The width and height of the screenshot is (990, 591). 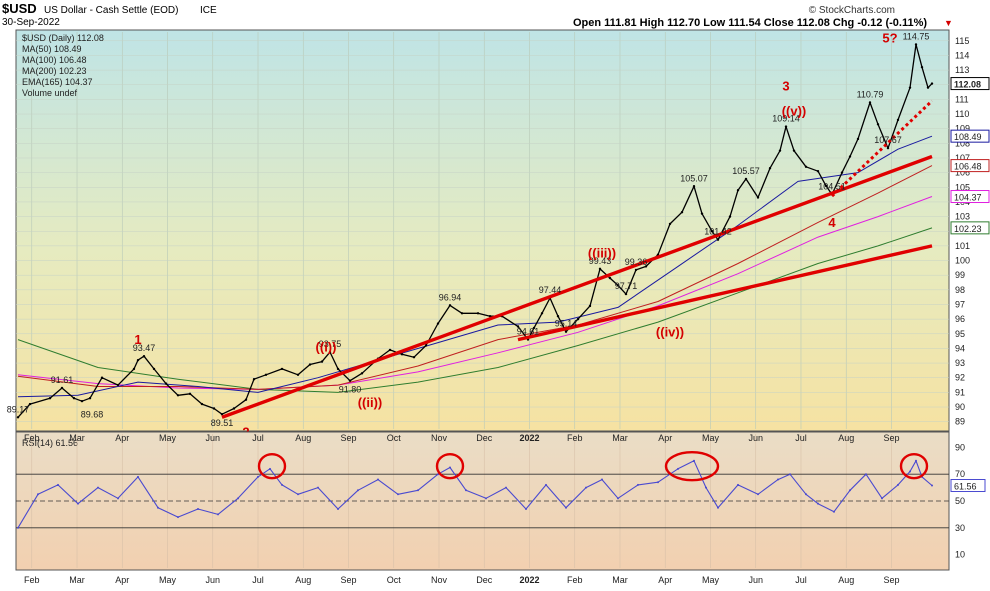 I want to click on rsi-line, so click(x=475, y=494).